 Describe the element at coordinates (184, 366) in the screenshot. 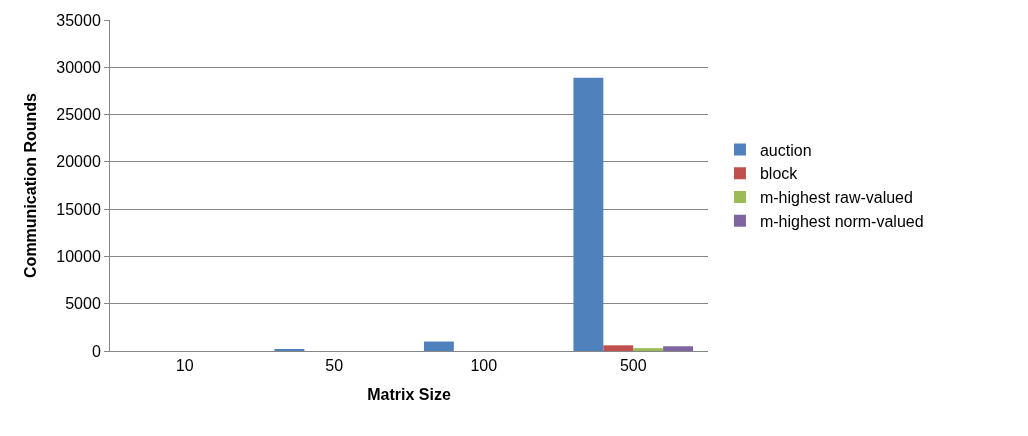

I see `x-tick-label: 10` at that location.